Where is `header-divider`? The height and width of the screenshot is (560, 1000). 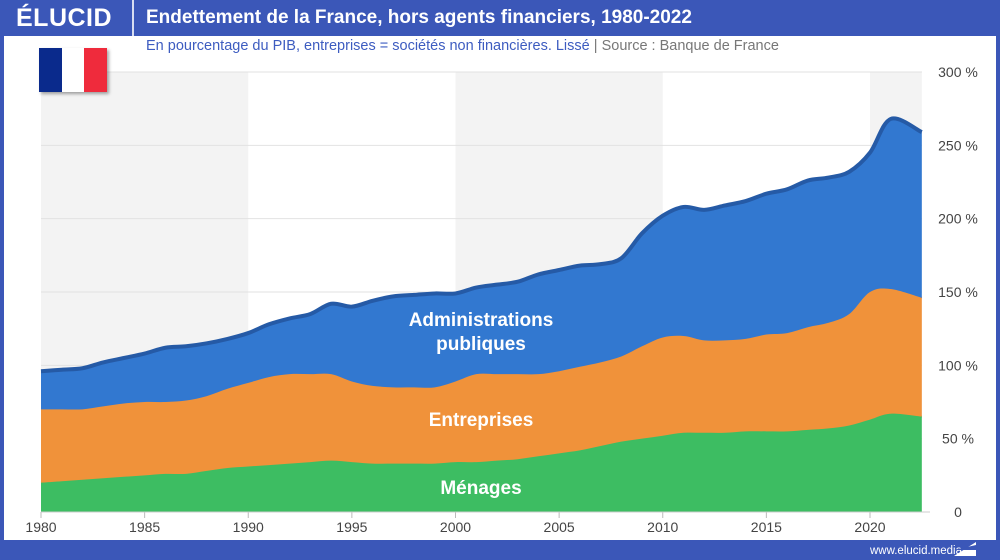 header-divider is located at coordinates (133, 18).